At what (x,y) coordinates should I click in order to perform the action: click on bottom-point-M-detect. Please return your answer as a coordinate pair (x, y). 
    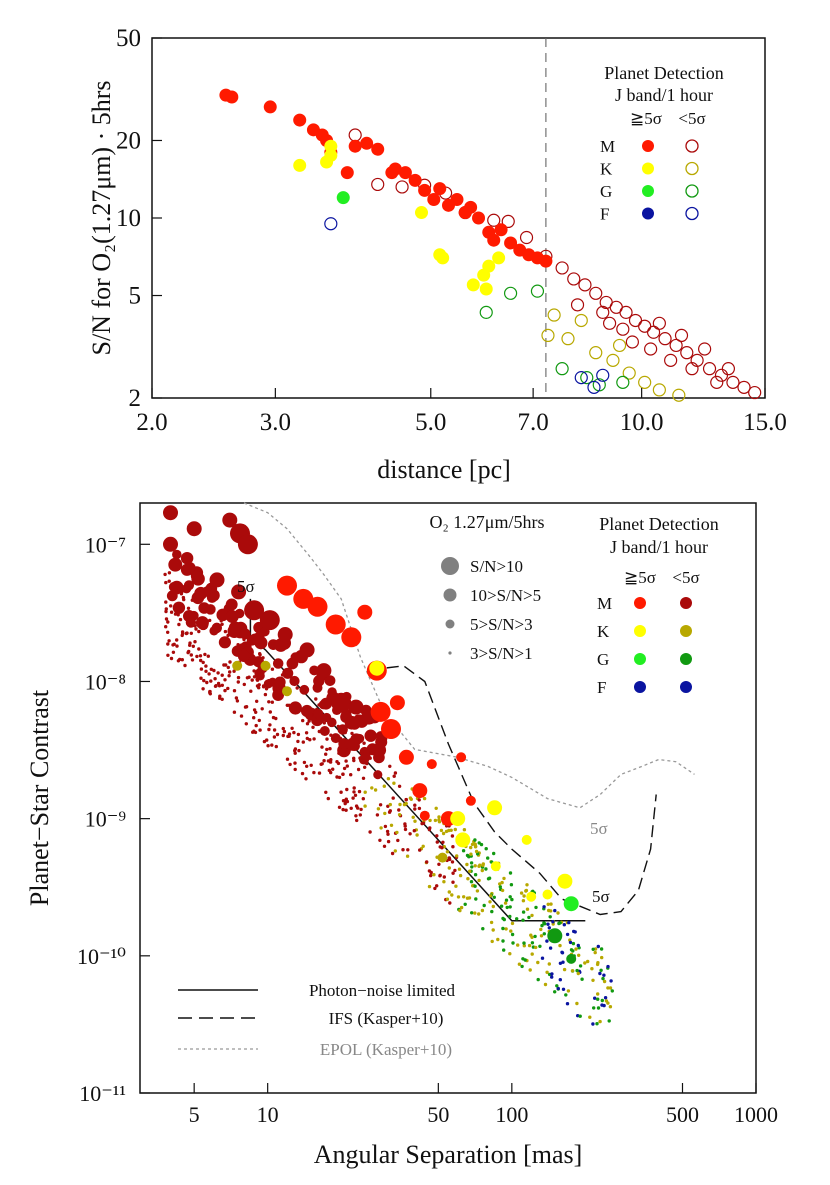
    Looking at the image, I should click on (420, 791).